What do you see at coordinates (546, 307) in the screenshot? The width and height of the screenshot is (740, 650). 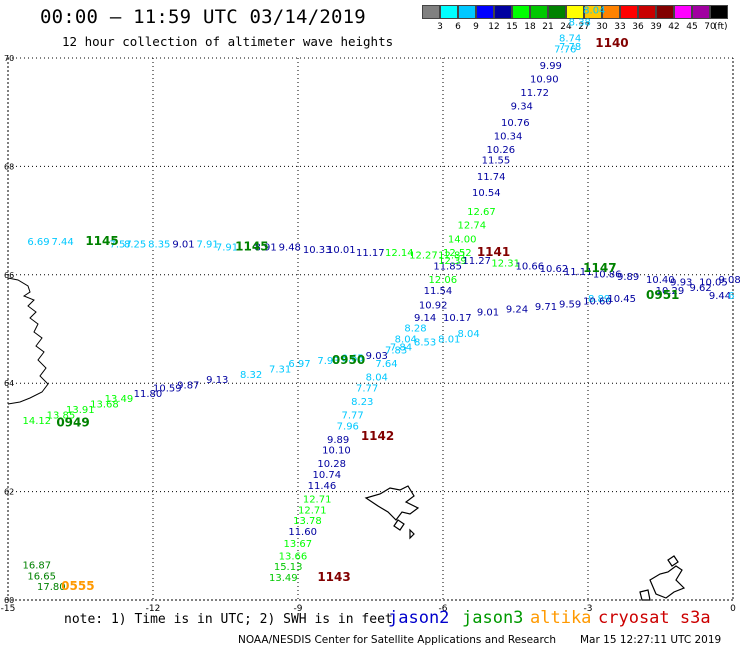 I see `wave-height-value: 9.71` at bounding box center [546, 307].